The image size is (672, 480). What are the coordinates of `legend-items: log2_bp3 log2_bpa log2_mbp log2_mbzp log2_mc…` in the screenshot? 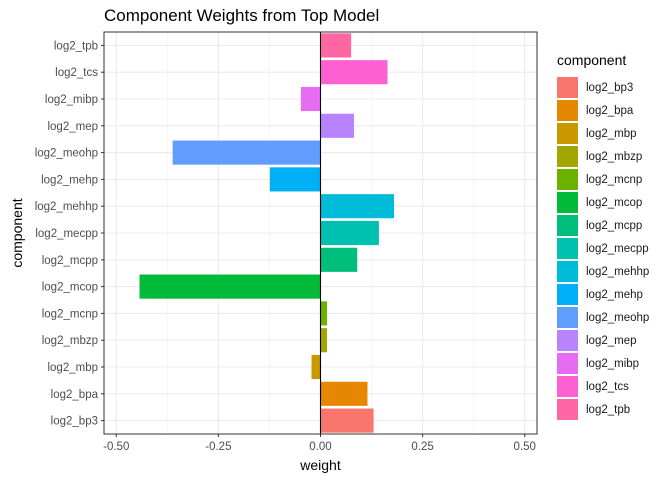 It's located at (603, 248).